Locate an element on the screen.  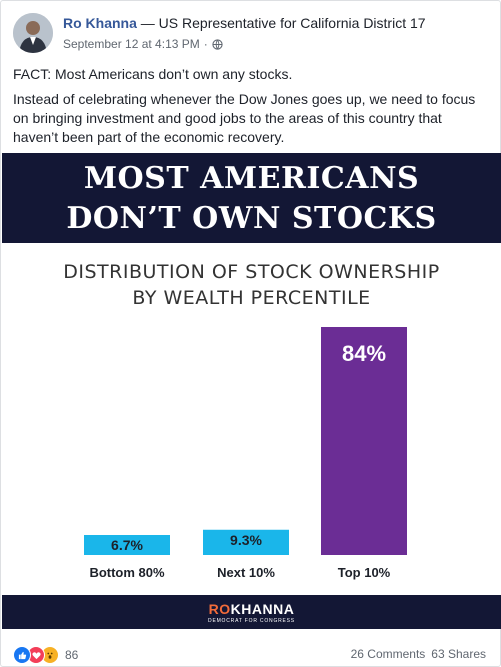
comments-count-link: 26 Comments is located at coordinates (388, 654).